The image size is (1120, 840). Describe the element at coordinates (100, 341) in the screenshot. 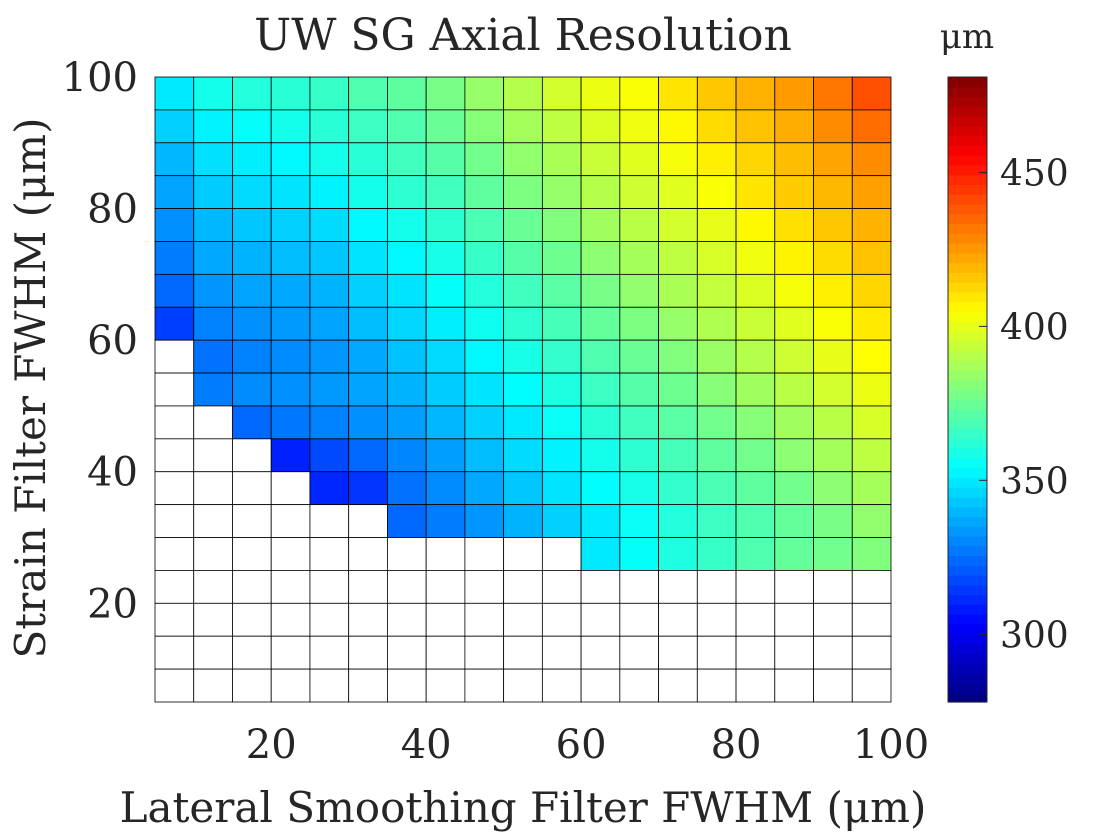

I see `y-axis-ticks: 20 40 60 80 100` at that location.